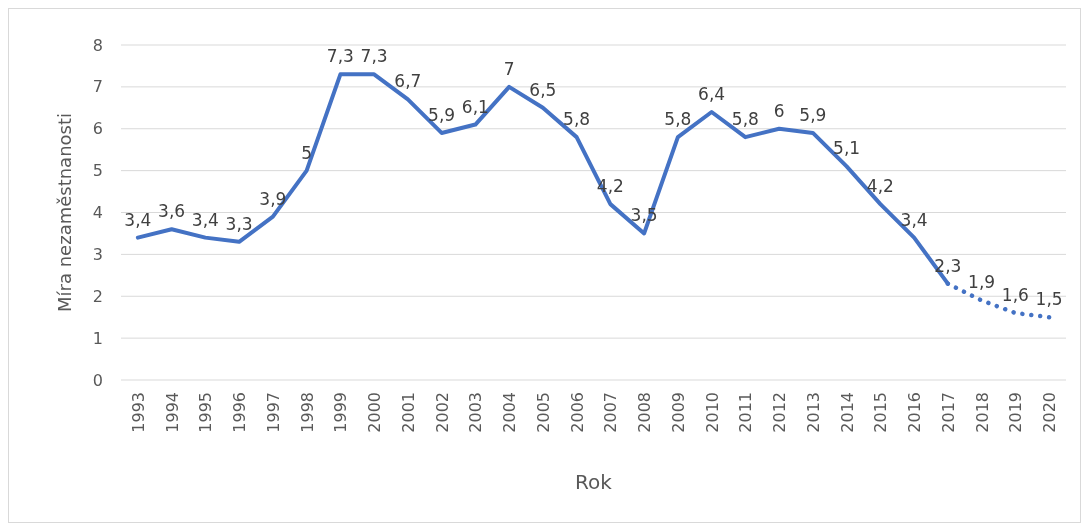 The width and height of the screenshot is (1089, 531). What do you see at coordinates (611, 412) in the screenshot?
I see `x-tick-label: 2007` at bounding box center [611, 412].